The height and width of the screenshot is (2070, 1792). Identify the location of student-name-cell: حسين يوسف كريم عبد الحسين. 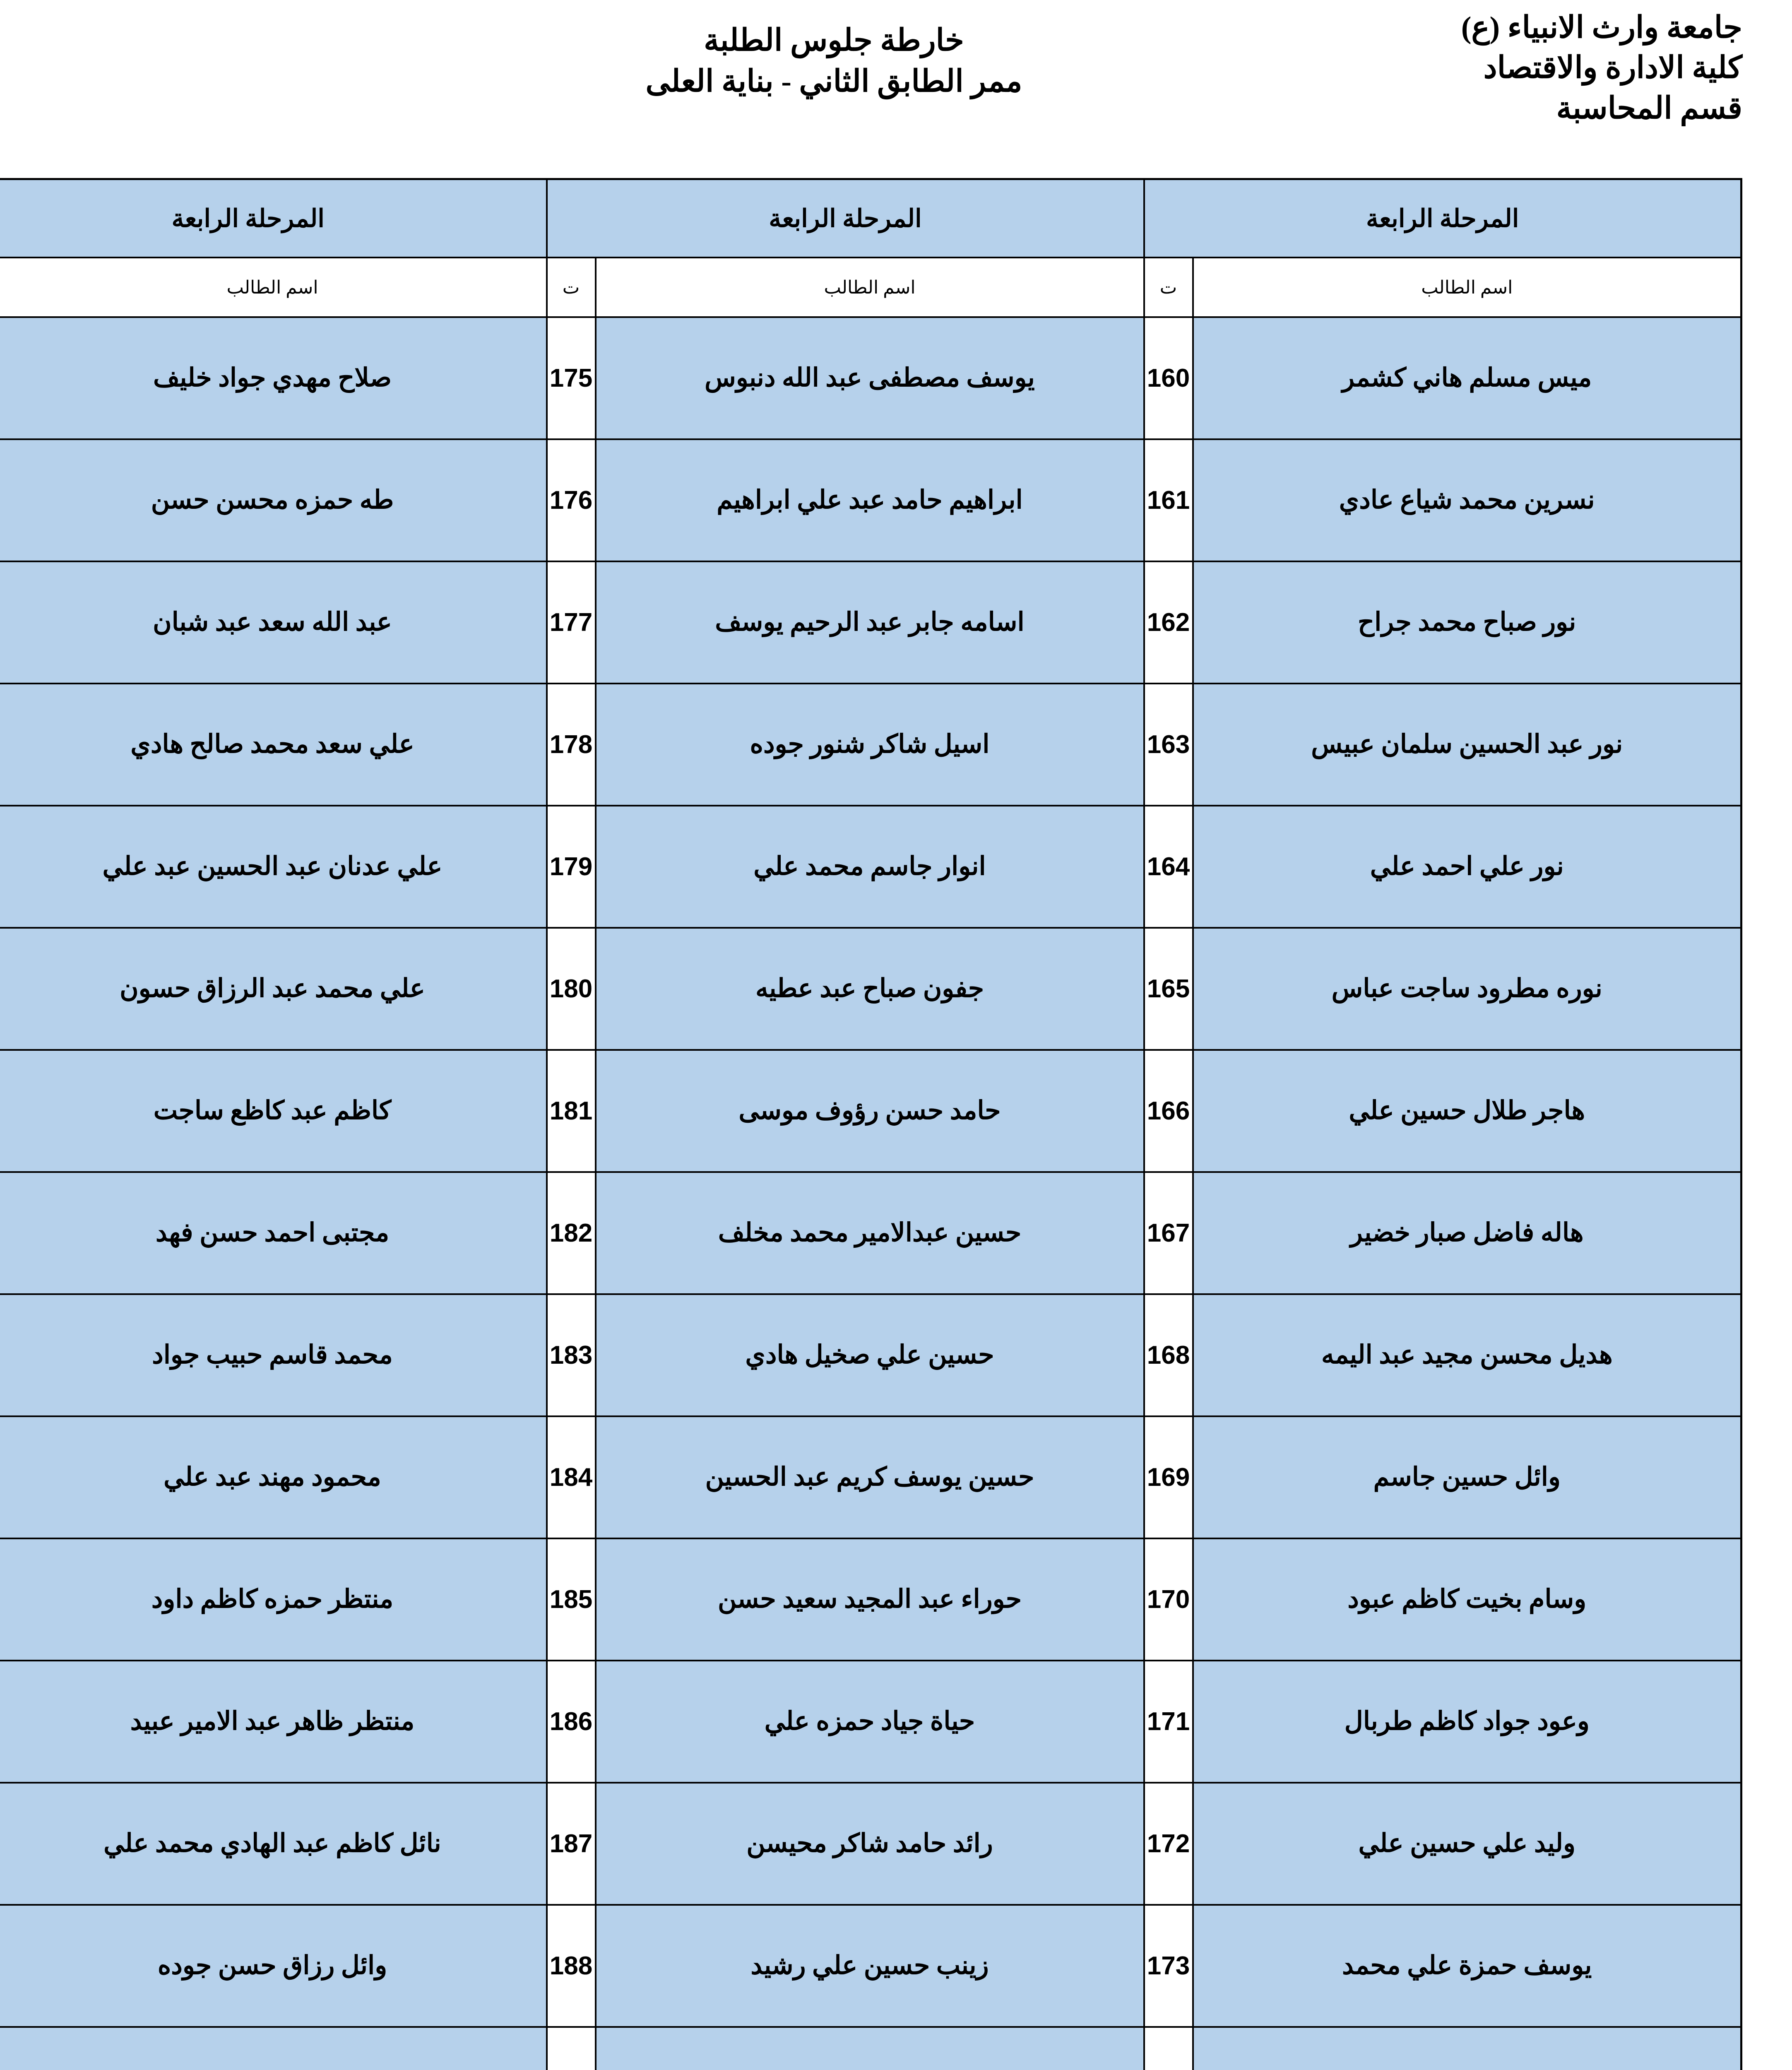
(869, 1477).